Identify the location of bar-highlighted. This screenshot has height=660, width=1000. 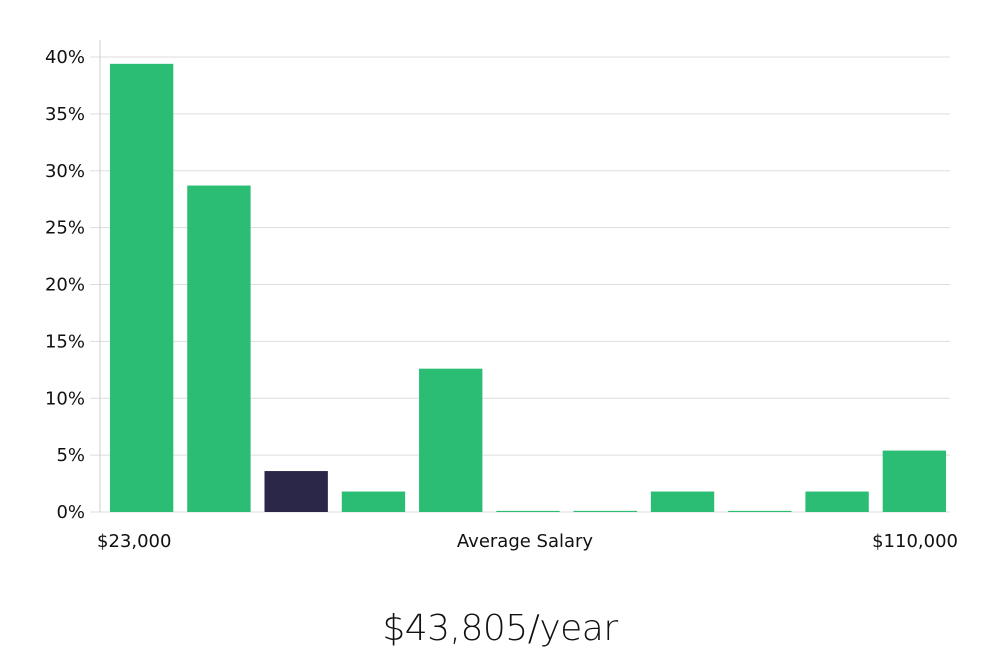
(296, 491).